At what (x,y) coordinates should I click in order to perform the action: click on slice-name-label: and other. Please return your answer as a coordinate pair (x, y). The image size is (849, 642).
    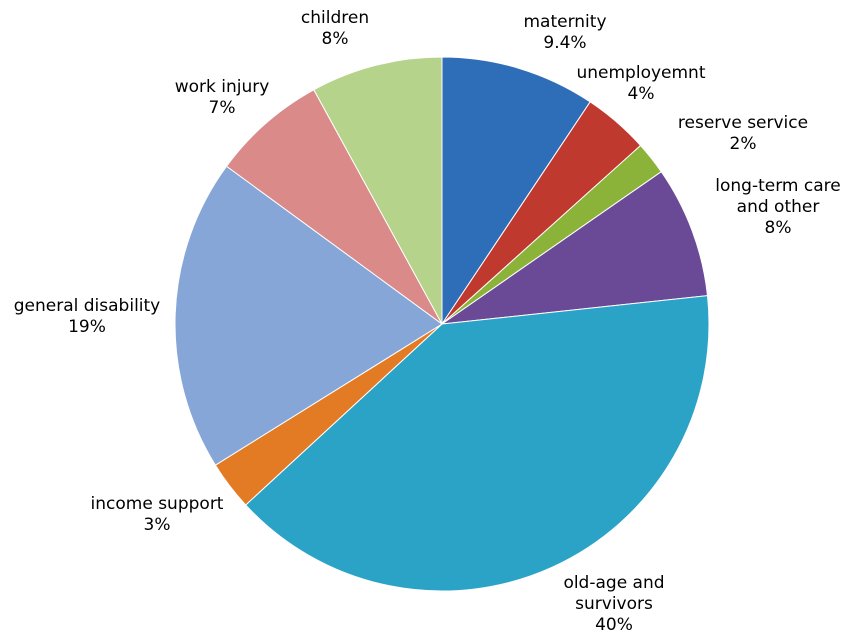
    Looking at the image, I should click on (778, 207).